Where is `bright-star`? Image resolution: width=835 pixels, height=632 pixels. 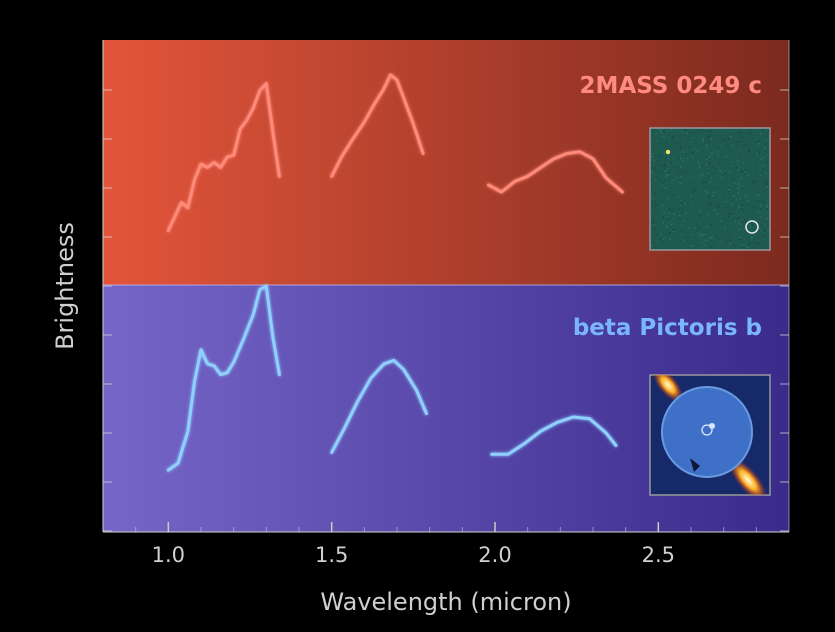 bright-star is located at coordinates (668, 152).